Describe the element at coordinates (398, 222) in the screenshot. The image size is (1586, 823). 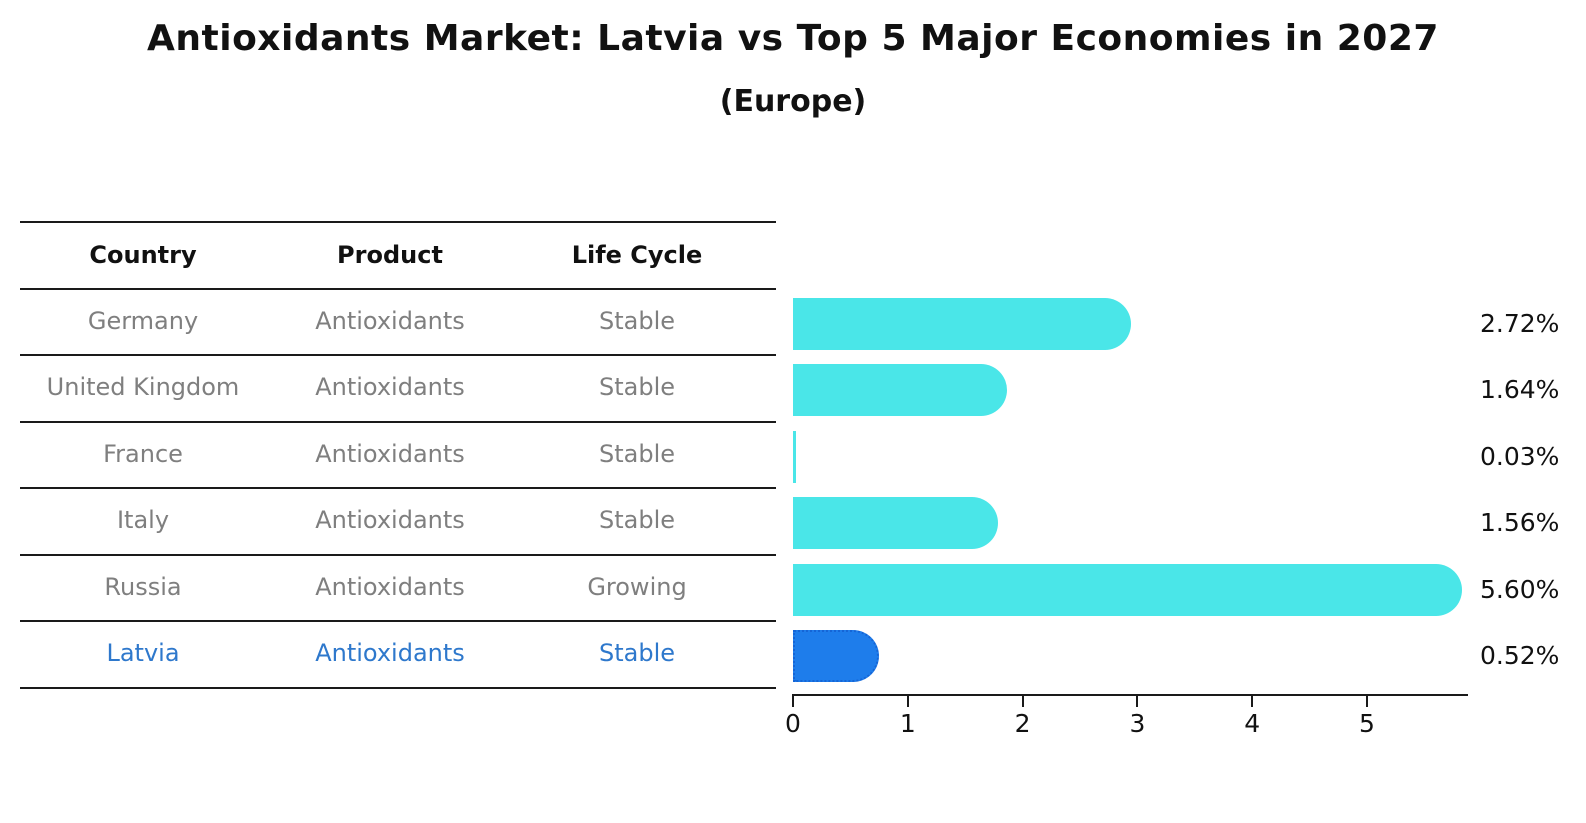
I see `table-top-rule` at that location.